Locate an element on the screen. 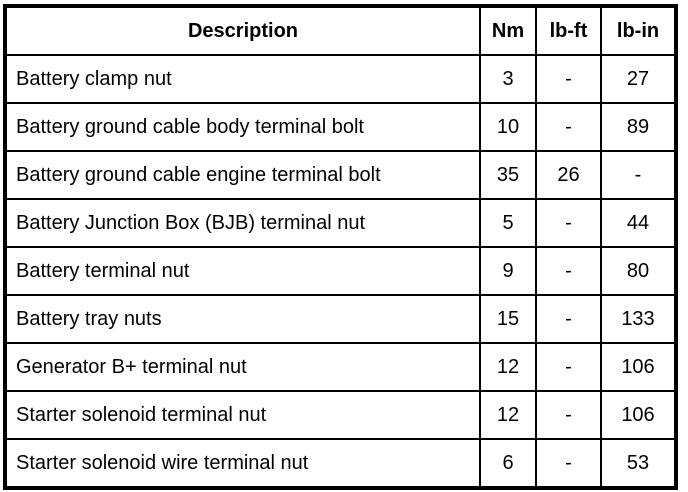  cell-nm: 10 is located at coordinates (508, 127).